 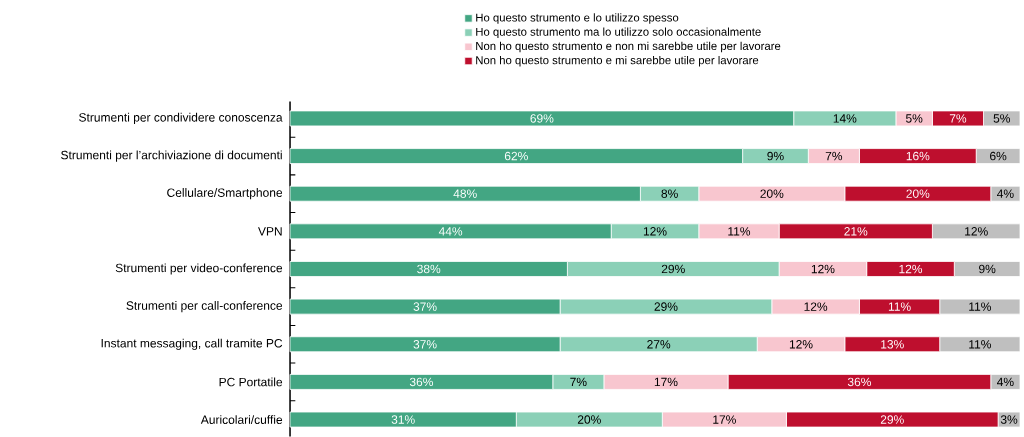 What do you see at coordinates (998, 156) in the screenshot?
I see `data-label: 6%` at bounding box center [998, 156].